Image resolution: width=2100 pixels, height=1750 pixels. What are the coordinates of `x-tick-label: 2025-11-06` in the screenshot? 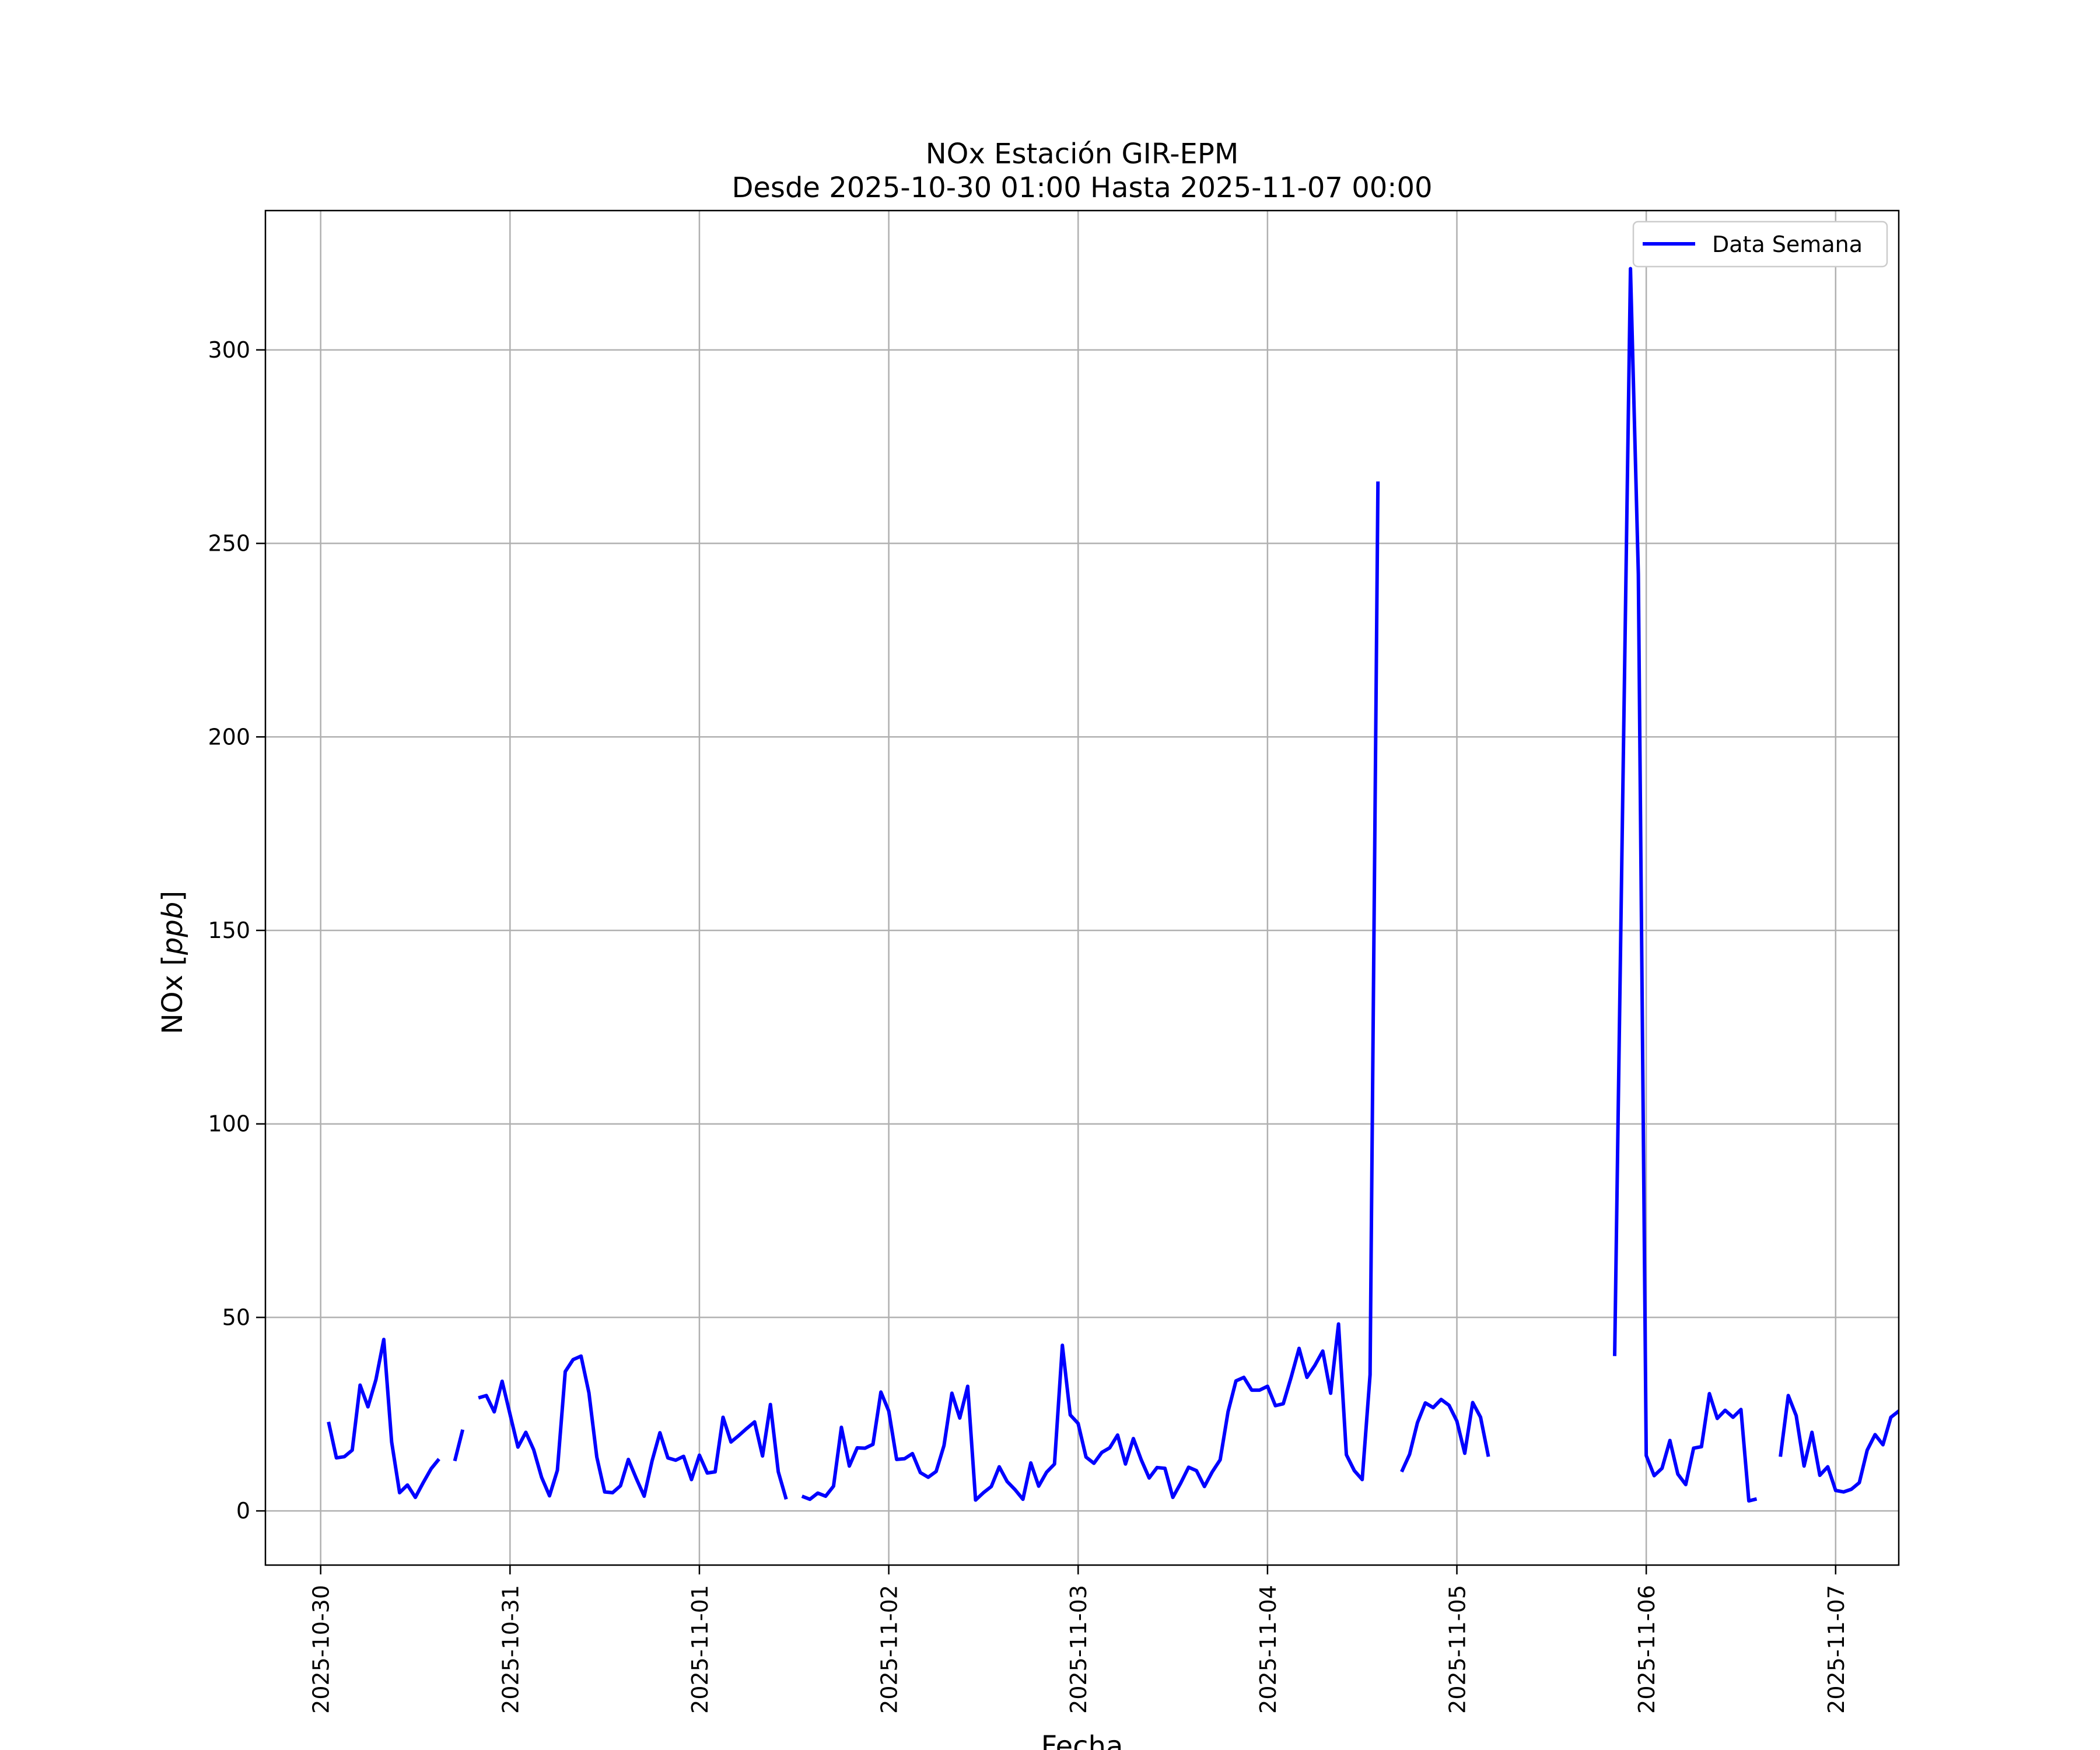 It's located at (1647, 1650).